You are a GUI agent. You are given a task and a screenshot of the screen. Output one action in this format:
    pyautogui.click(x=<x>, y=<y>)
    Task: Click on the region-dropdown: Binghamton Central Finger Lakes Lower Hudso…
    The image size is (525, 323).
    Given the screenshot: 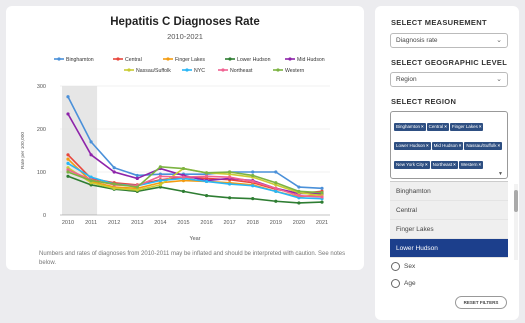 What is the action you would take?
    pyautogui.click(x=449, y=222)
    